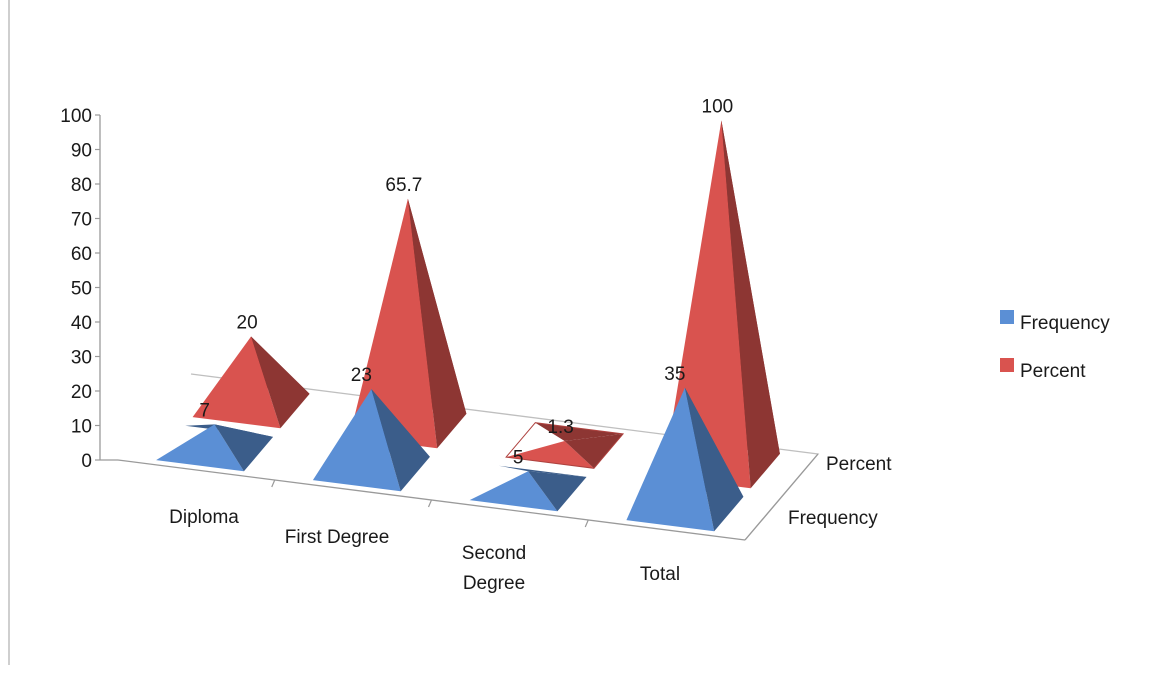  I want to click on x-category-label: First Degree, so click(337, 537).